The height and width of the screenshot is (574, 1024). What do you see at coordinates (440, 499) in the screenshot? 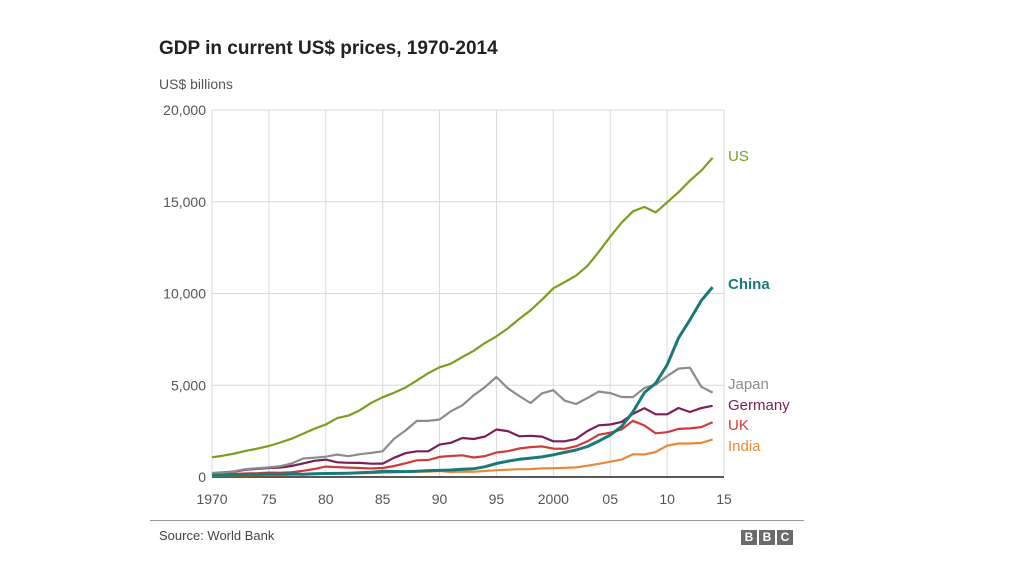
I see `x-tick-label: 90` at bounding box center [440, 499].